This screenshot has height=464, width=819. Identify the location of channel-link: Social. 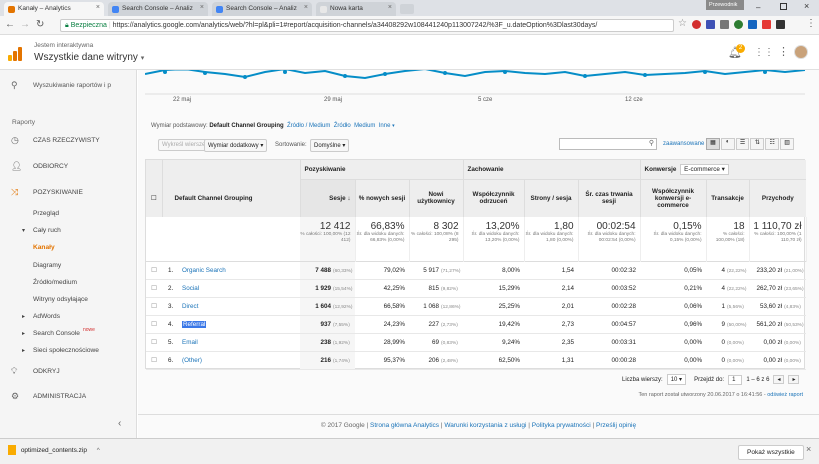
(191, 288).